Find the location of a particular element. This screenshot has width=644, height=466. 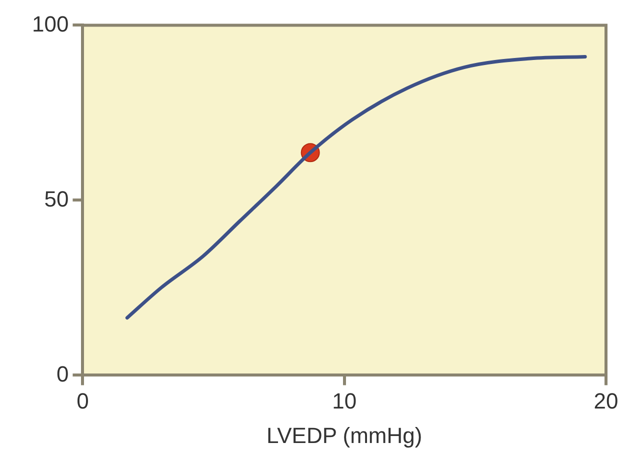

x-tick-label: 0 is located at coordinates (82, 401).